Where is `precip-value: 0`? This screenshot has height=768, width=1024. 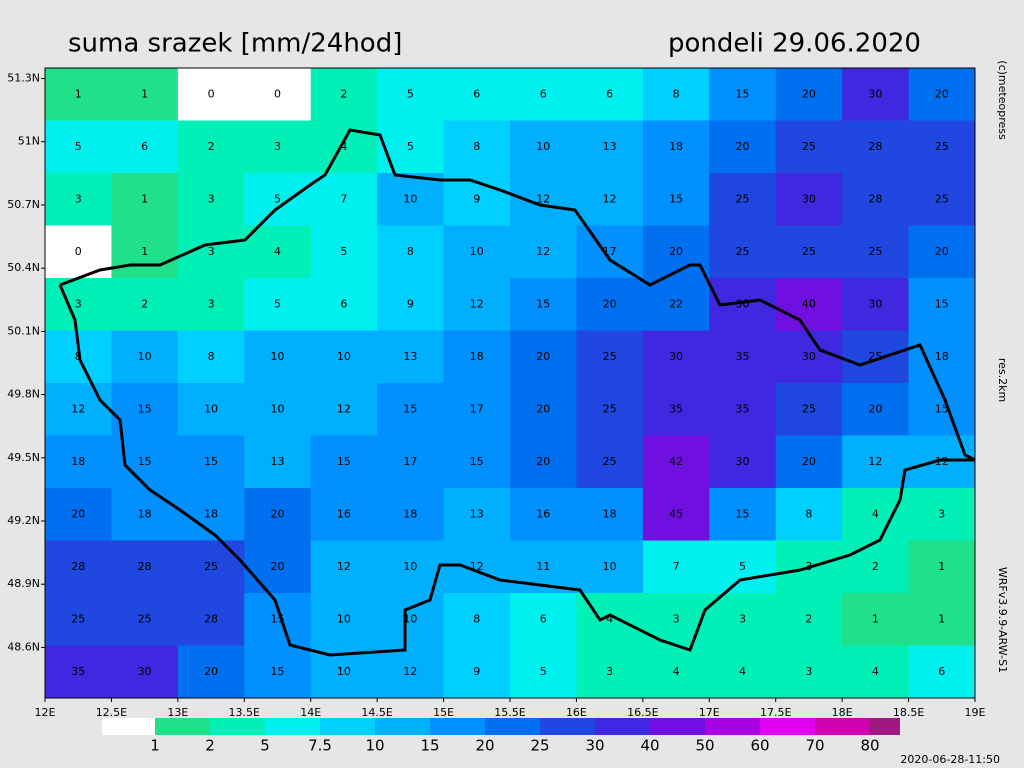
precip-value: 0 is located at coordinates (277, 93).